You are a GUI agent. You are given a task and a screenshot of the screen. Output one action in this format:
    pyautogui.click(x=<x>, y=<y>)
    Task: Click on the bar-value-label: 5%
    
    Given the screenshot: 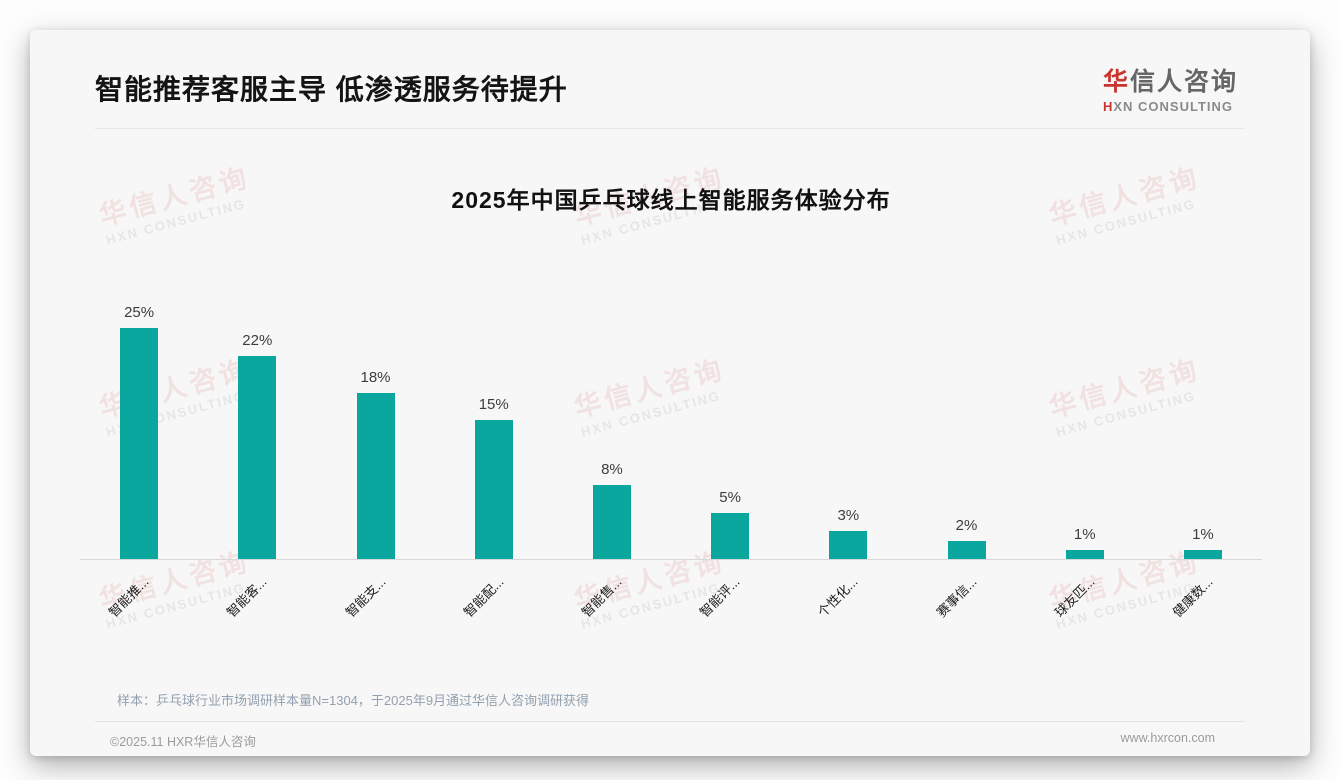 What is the action you would take?
    pyautogui.click(x=730, y=497)
    